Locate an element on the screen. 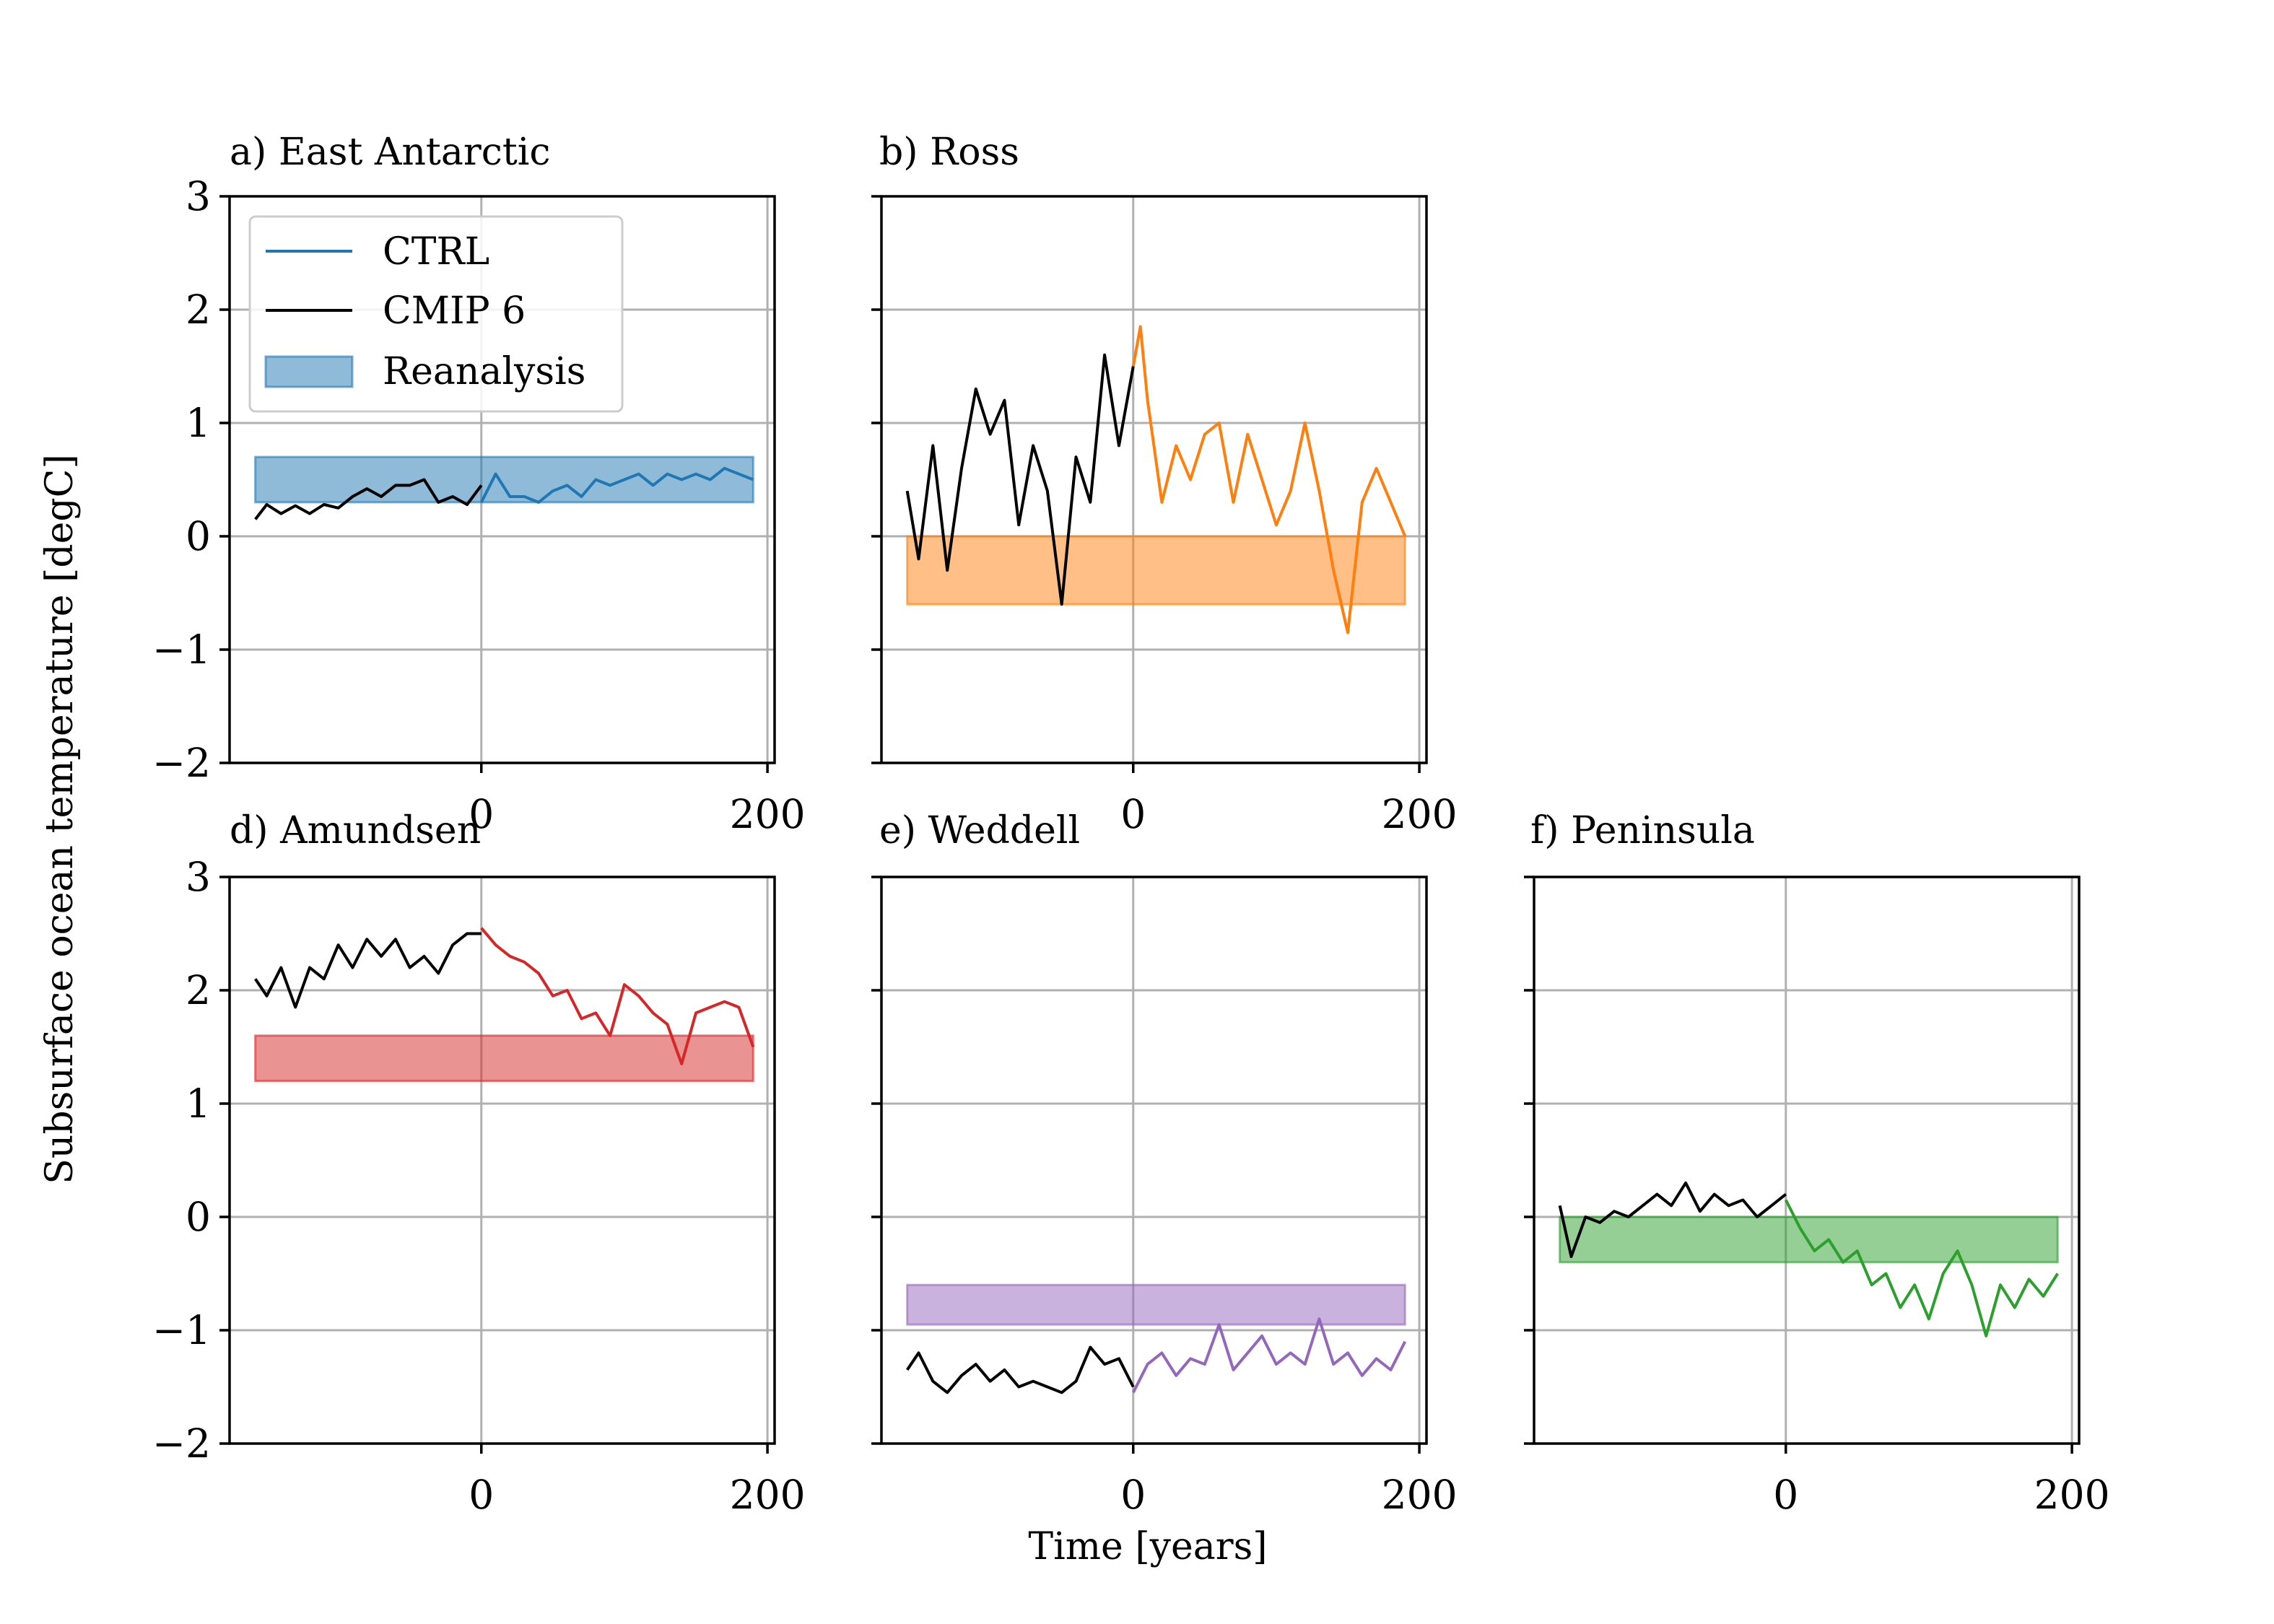 Image resolution: width=2274 pixels, height=1624 pixels. panel-b: 0 200 is located at coordinates (1164, 516).